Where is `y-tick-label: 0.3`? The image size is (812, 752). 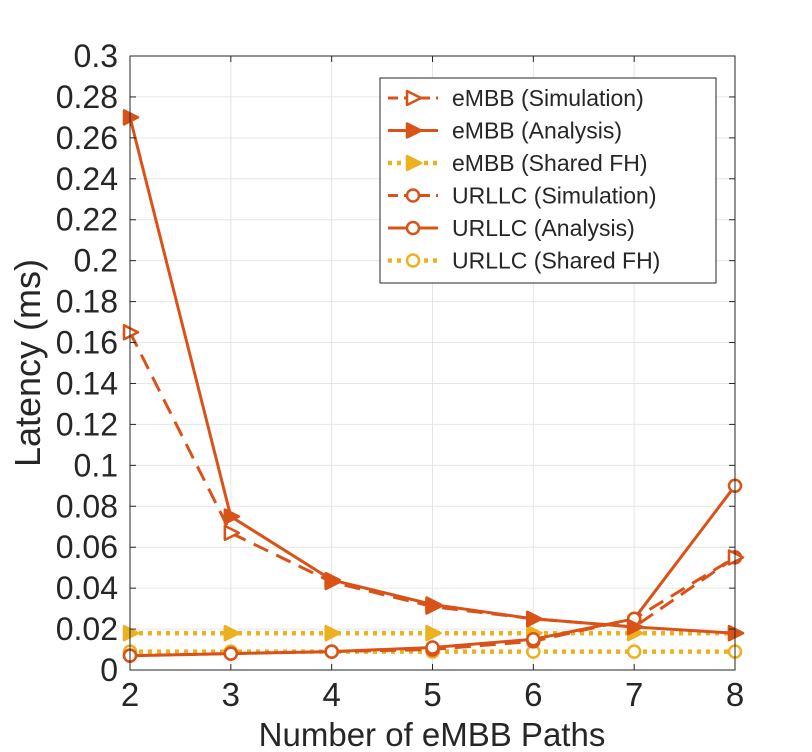
y-tick-label: 0.3 is located at coordinates (96, 56).